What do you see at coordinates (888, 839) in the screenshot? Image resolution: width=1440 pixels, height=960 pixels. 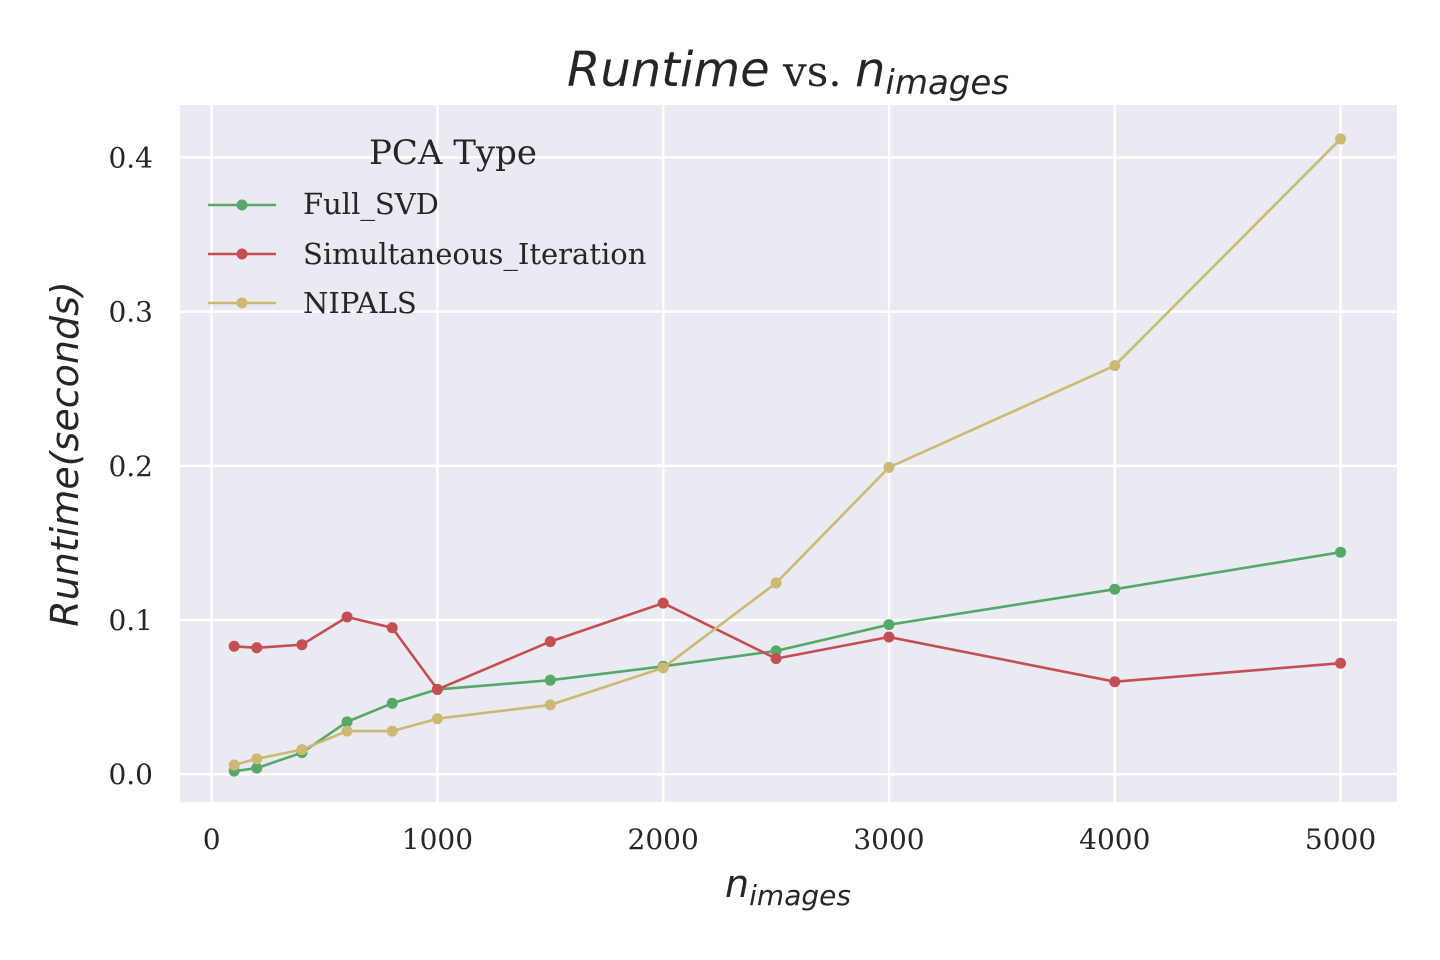 I see `x-tick-label: 3000` at bounding box center [888, 839].